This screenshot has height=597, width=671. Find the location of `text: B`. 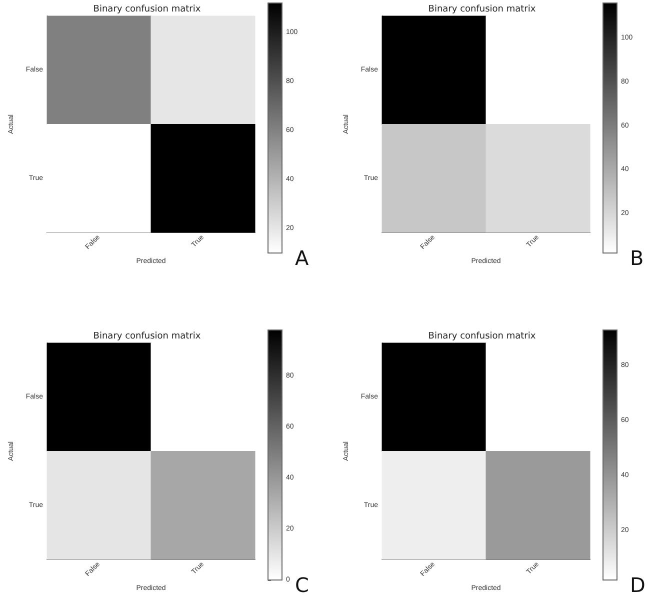

text: B is located at coordinates (637, 258).